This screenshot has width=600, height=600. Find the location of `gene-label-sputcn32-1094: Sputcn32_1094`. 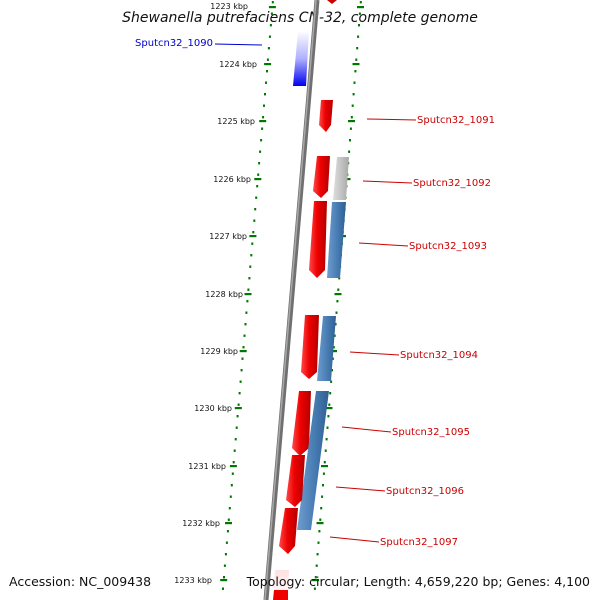

gene-label-sputcn32-1094: Sputcn32_1094 is located at coordinates (439, 355).